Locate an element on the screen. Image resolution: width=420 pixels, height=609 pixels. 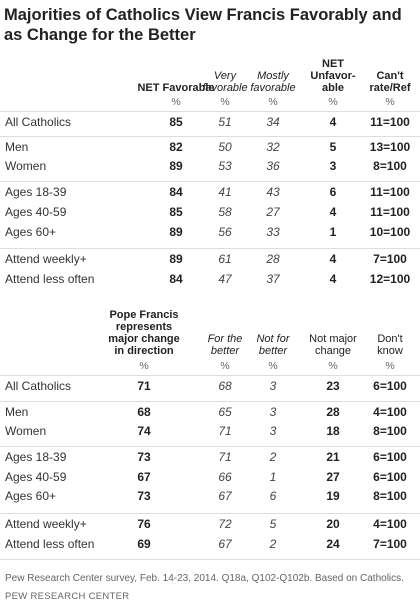
cell-major-change: 74 is located at coordinates (144, 431).